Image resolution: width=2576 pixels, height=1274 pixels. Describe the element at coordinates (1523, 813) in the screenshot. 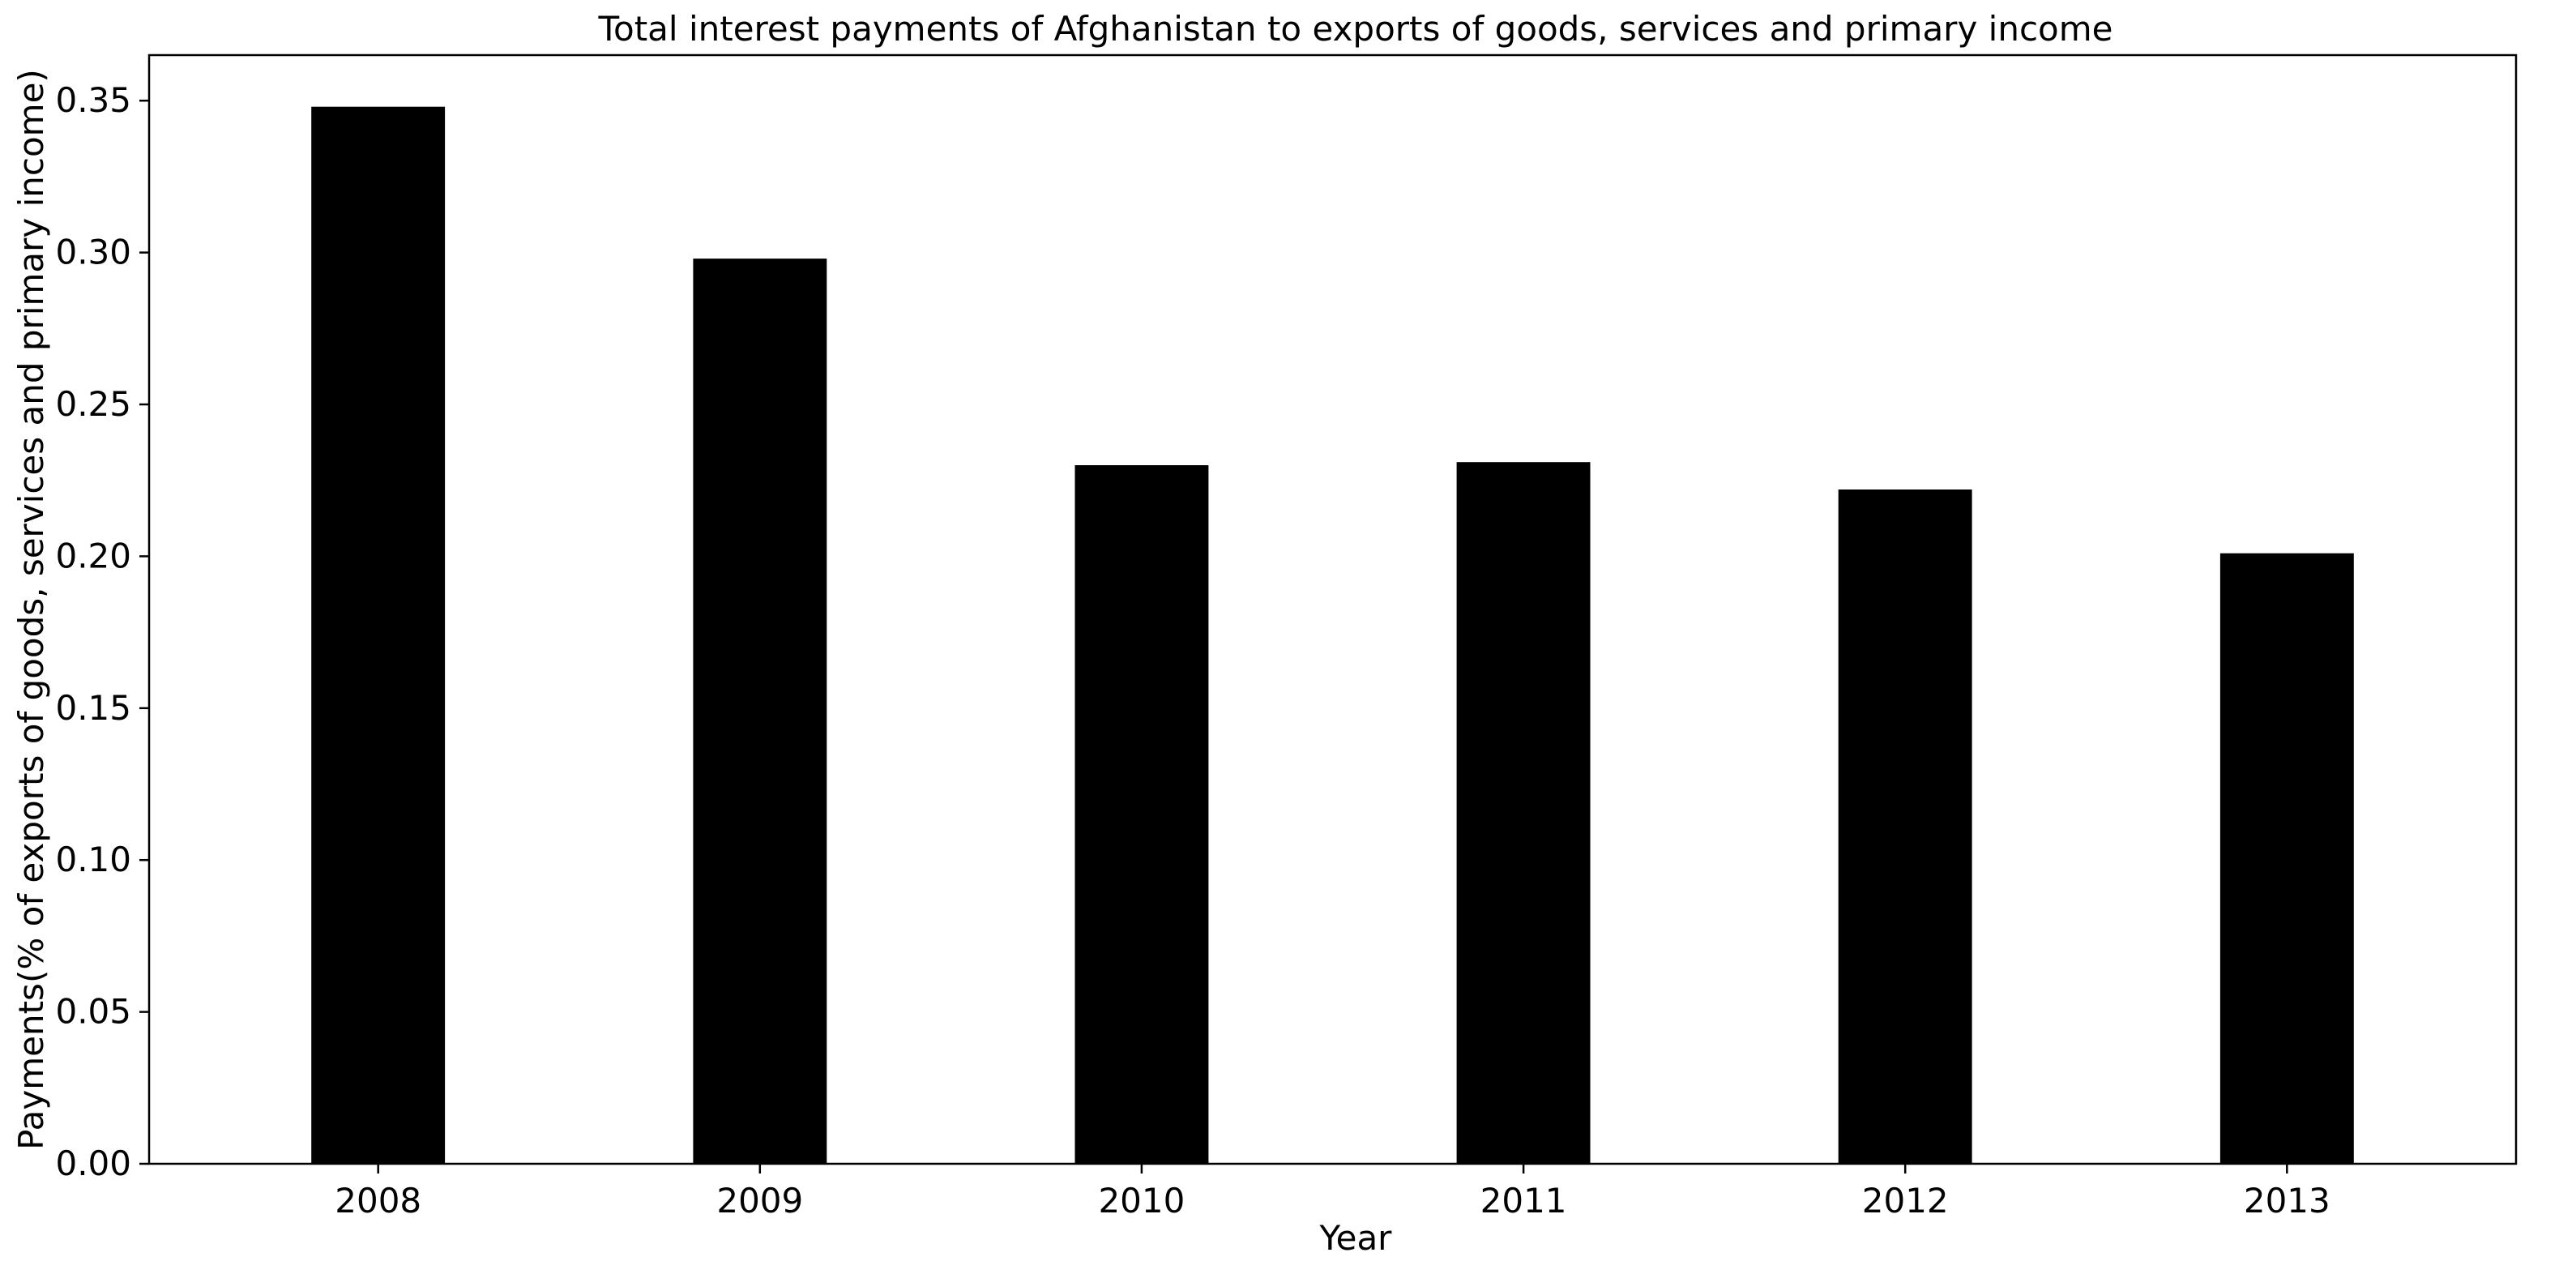

I see `bar-2011` at that location.